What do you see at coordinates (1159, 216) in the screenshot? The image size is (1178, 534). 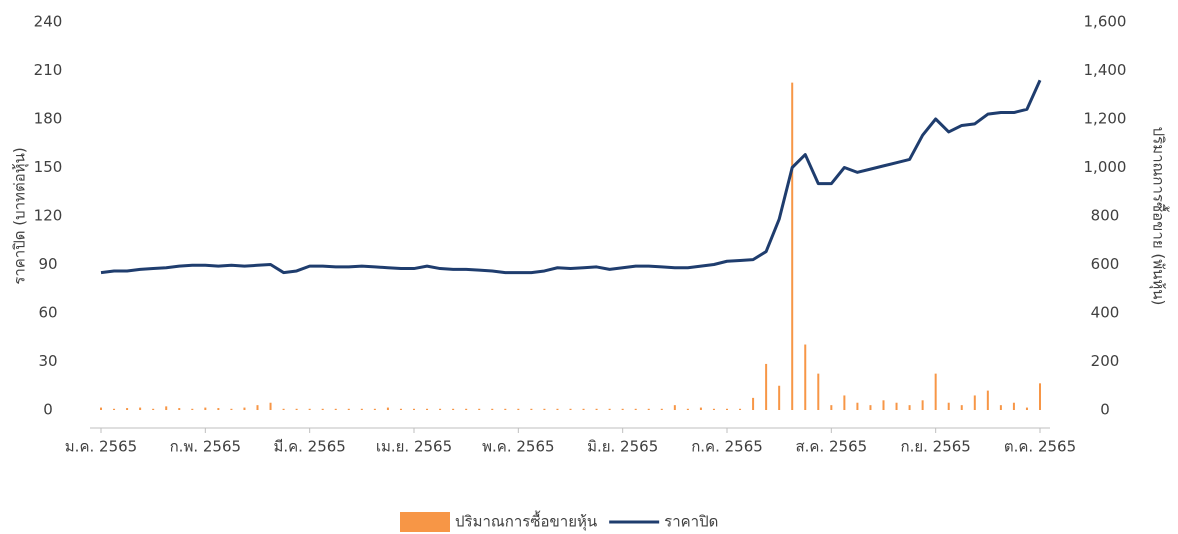 I see `y2-axis-title: ปริมาณการซื้อขาย (พันหุ้น)` at bounding box center [1159, 216].